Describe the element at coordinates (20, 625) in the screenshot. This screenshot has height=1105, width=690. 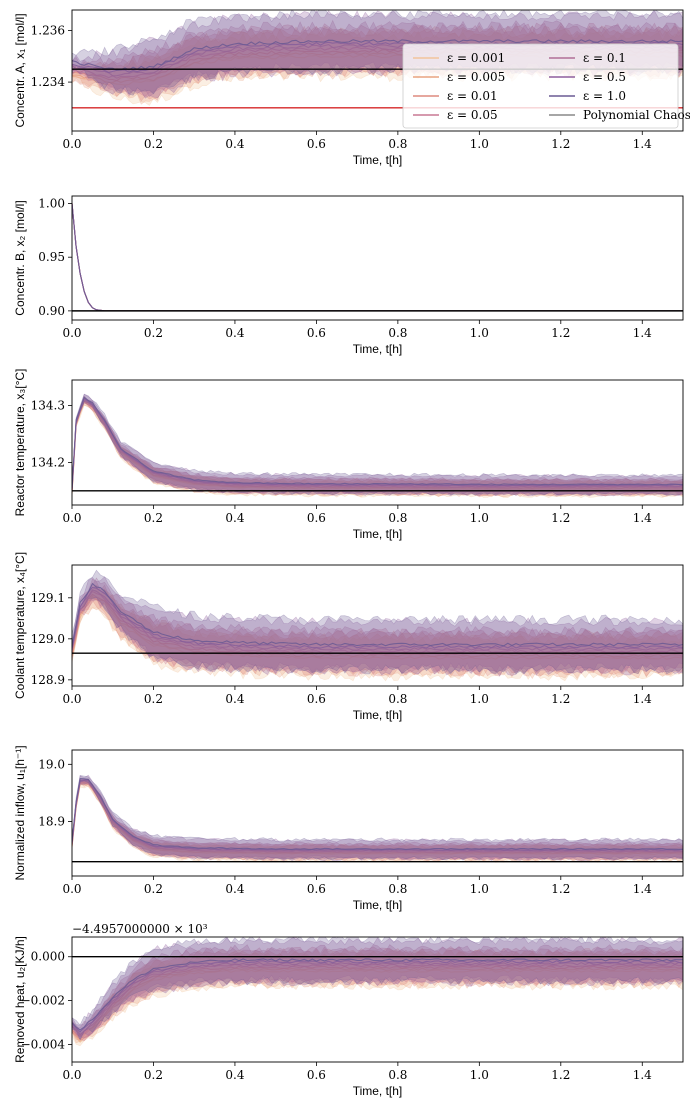
I see `y-axis-label: Coolant temperature, x₄[°C]` at that location.